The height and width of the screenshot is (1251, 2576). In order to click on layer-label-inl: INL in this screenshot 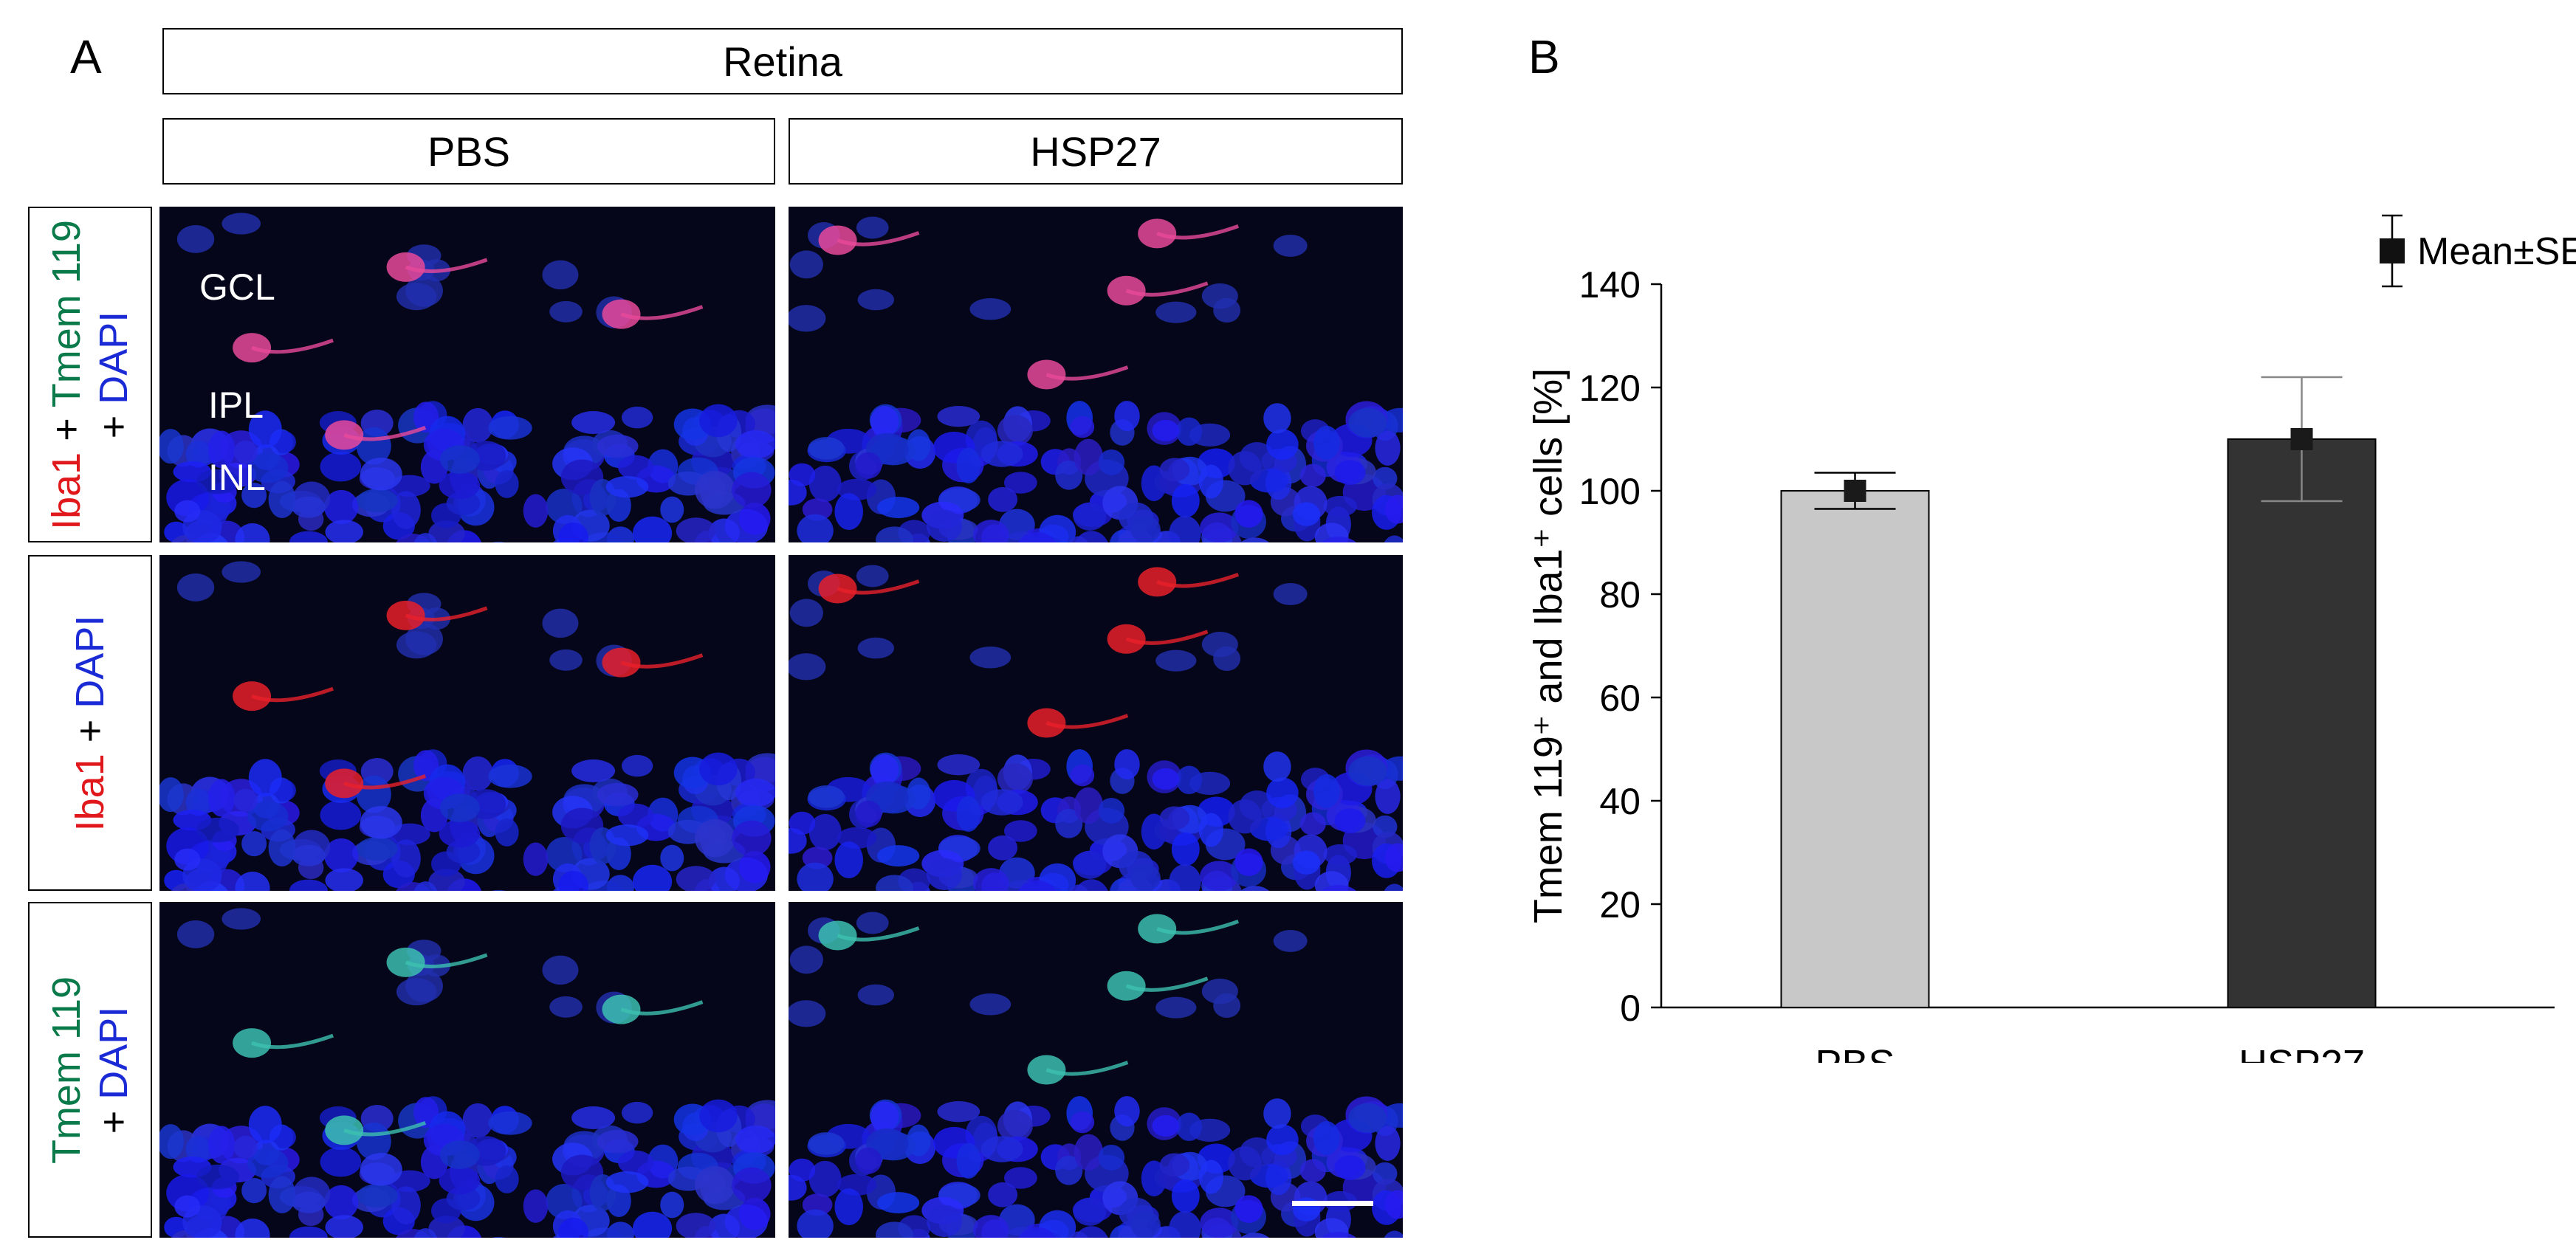, I will do `click(237, 477)`.